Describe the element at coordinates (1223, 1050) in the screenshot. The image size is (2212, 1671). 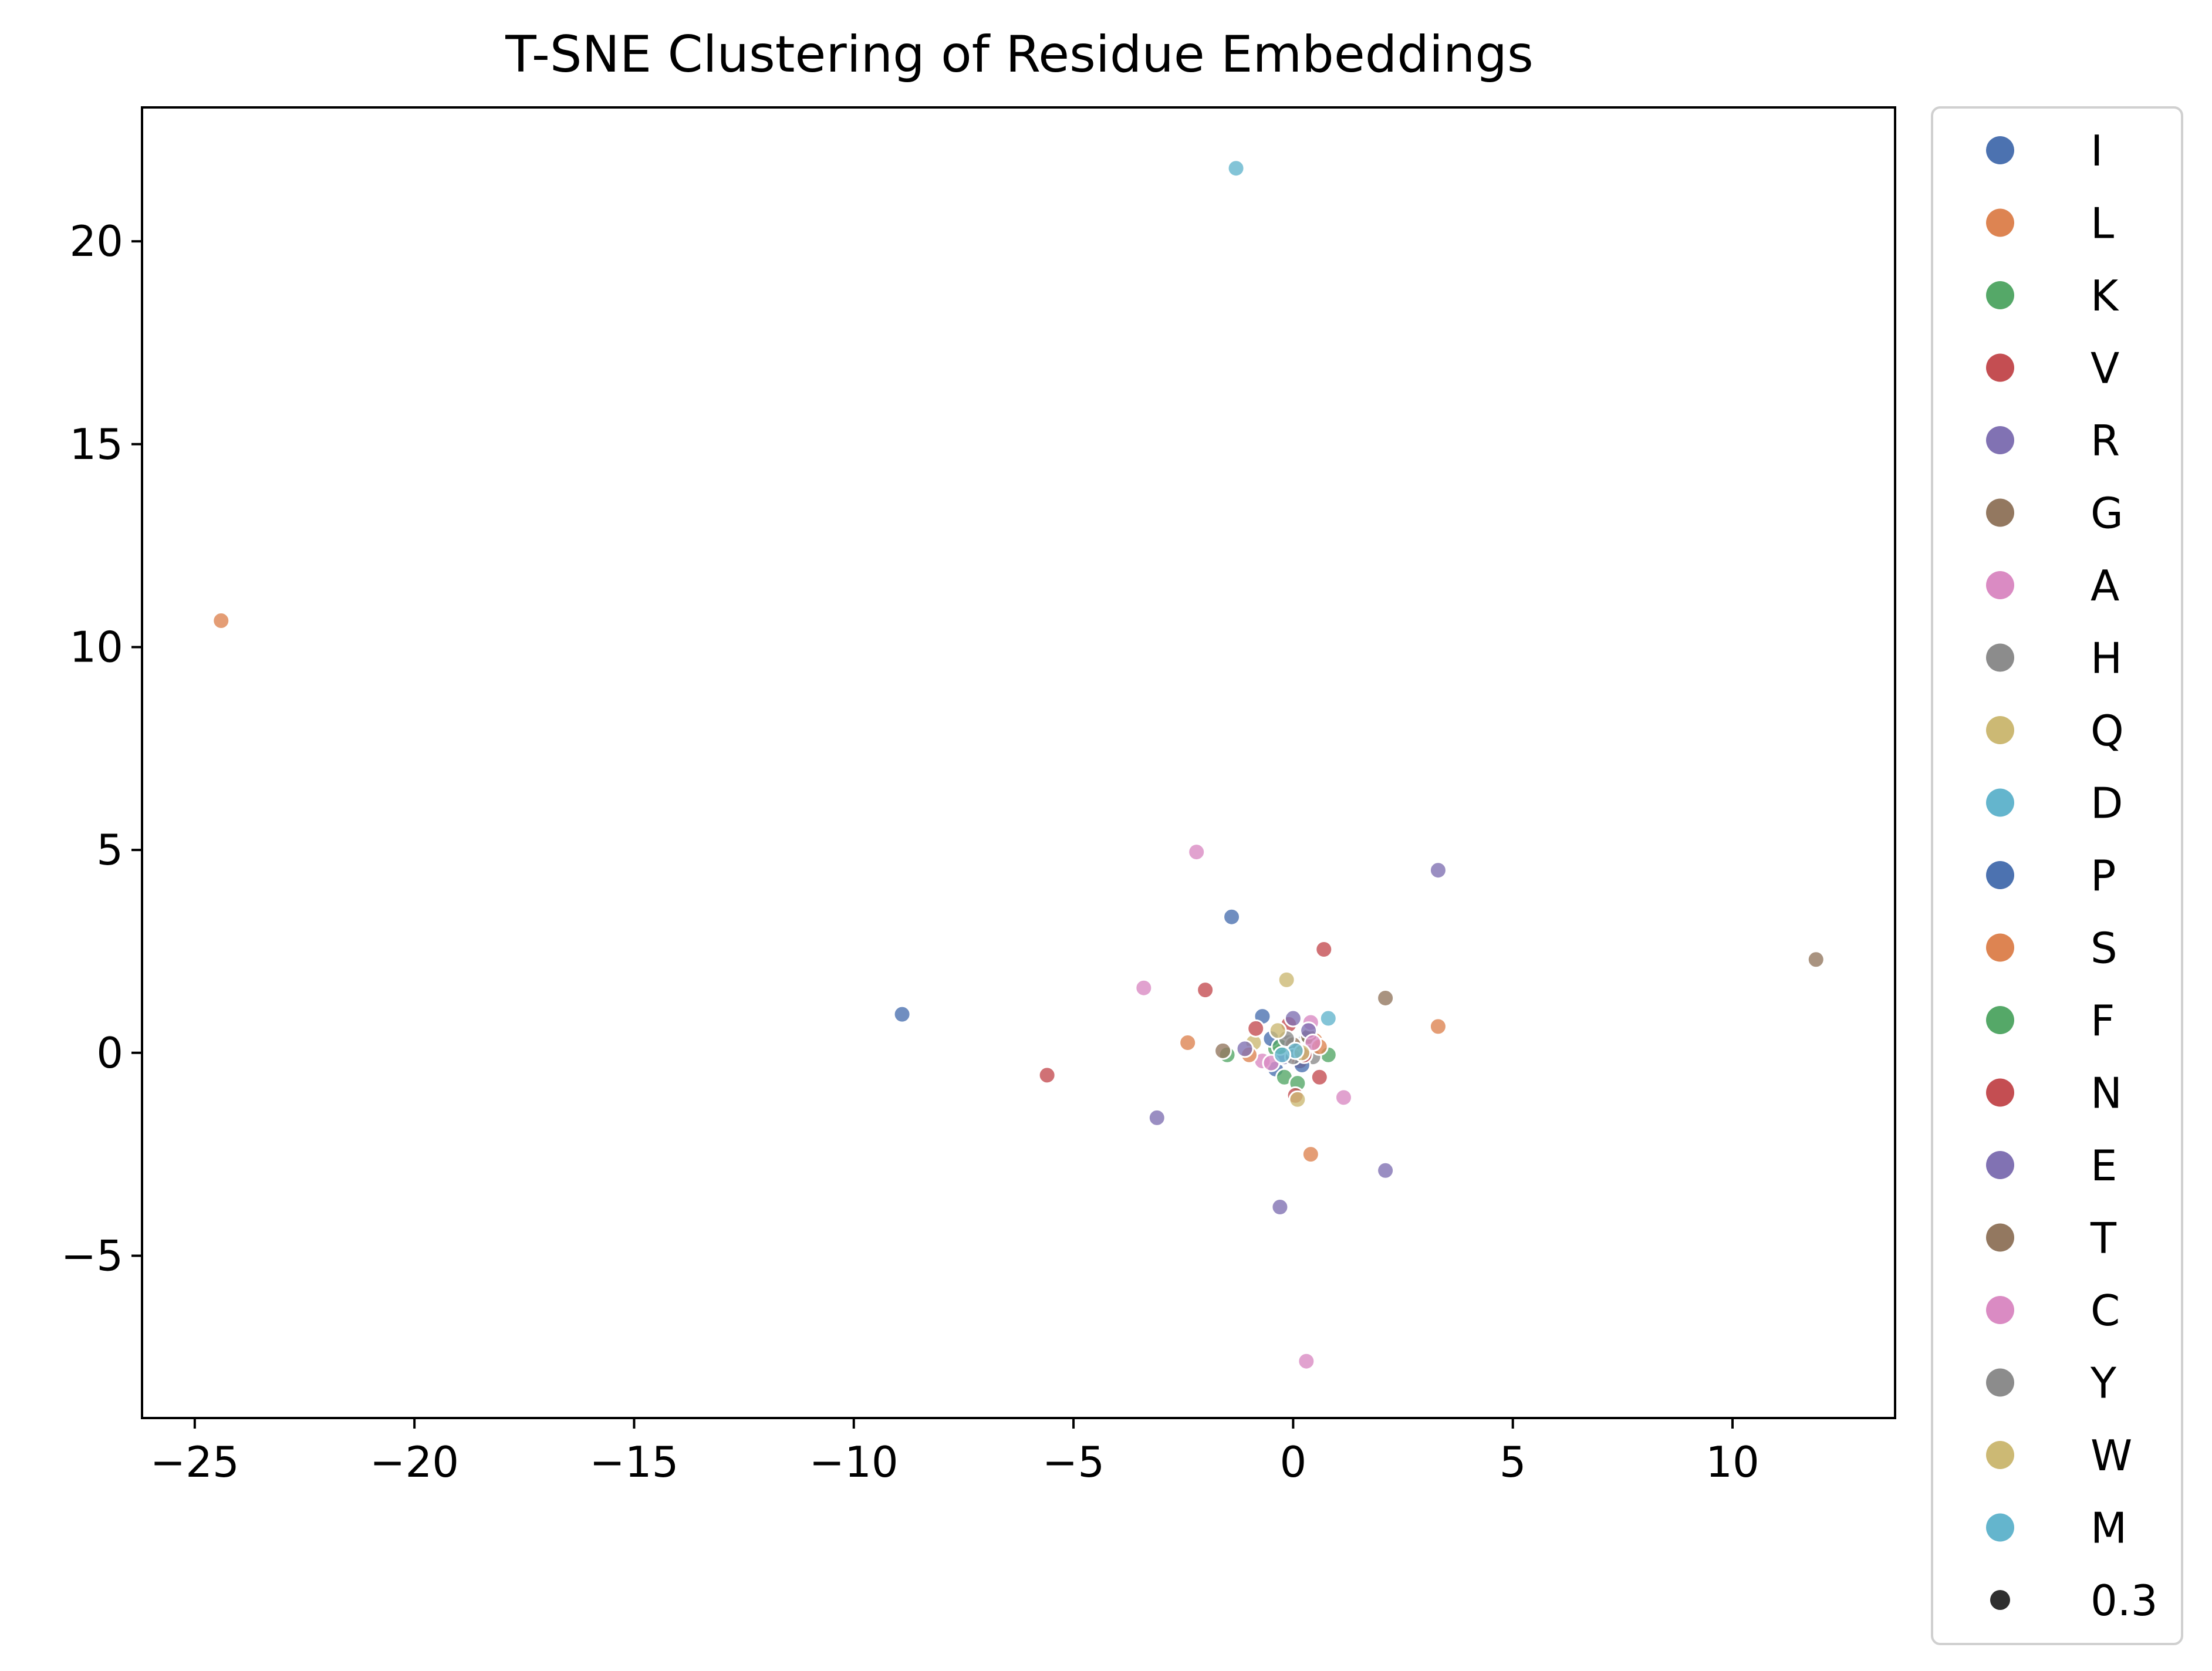
I see `point-T` at that location.